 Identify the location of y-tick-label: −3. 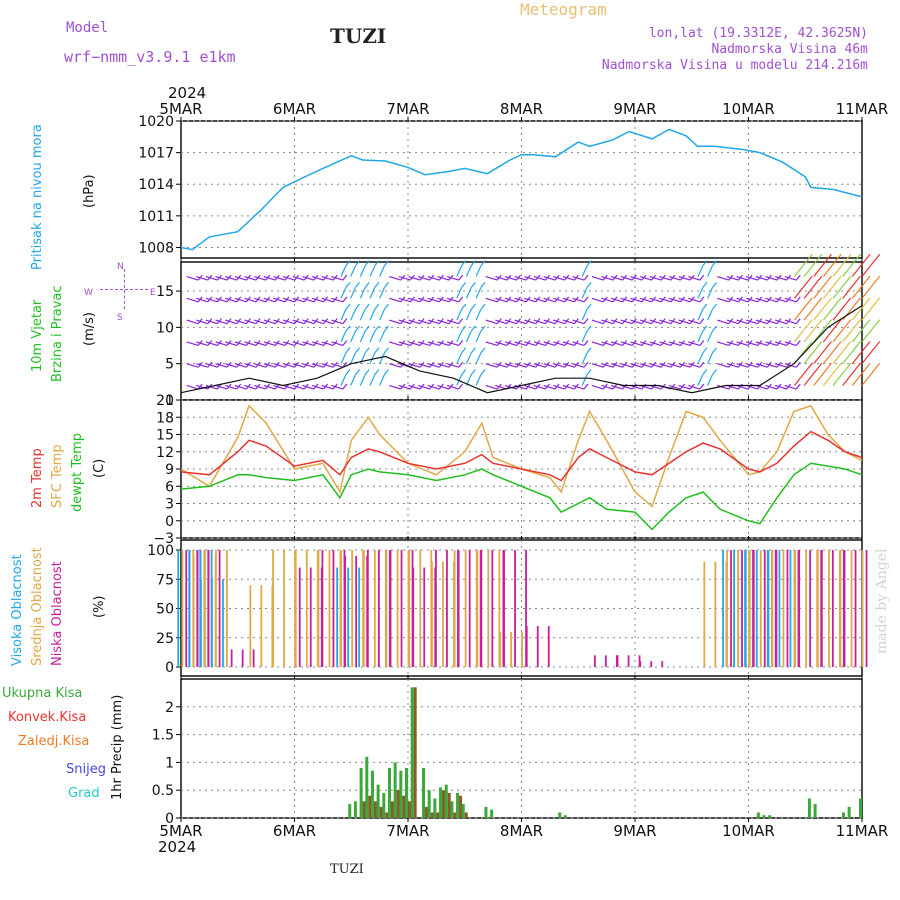
(163, 539).